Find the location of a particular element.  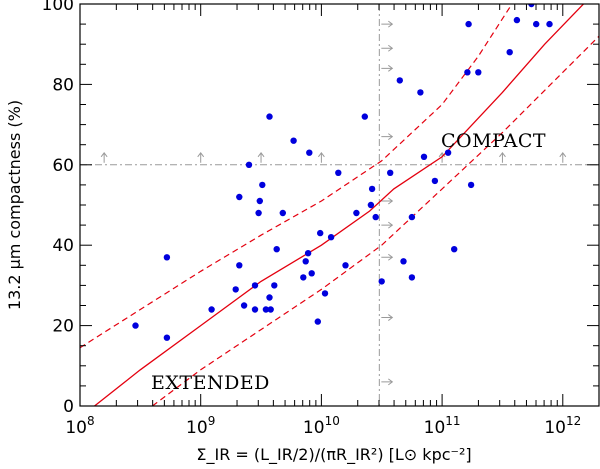

x-tick-label: 10⁸ is located at coordinates (79, 426).